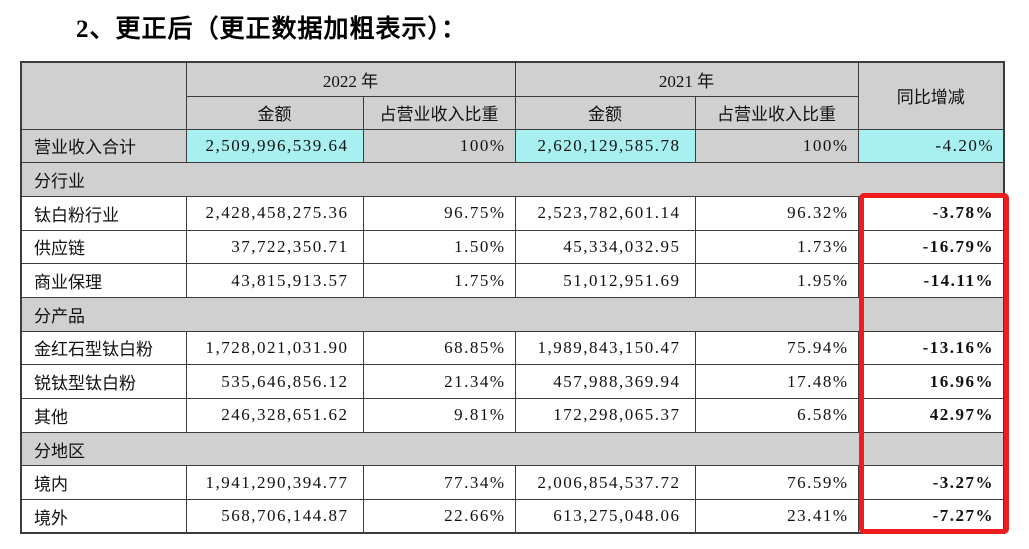 Image resolution: width=1029 pixels, height=549 pixels. I want to click on corner-header-cell, so click(103, 95).